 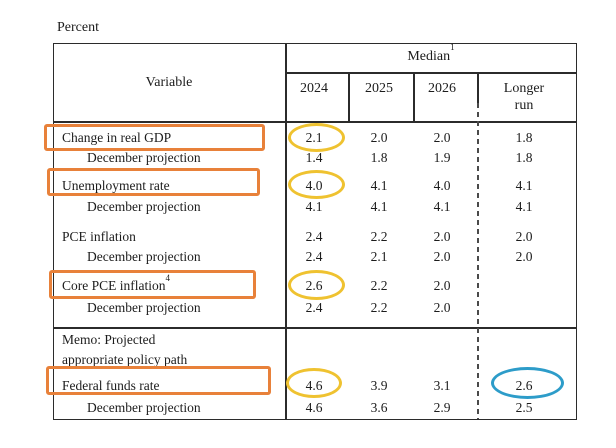 I want to click on highlight-circle-core-pce-2024, so click(x=316, y=285).